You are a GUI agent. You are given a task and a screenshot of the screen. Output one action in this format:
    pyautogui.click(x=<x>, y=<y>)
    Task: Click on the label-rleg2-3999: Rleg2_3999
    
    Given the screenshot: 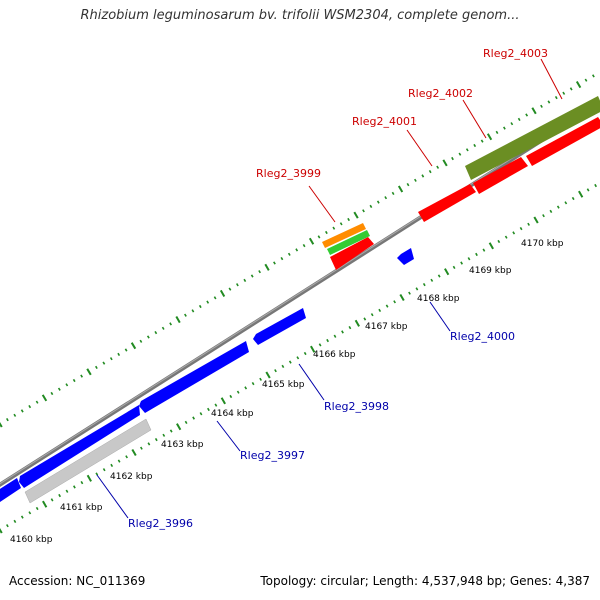 What is the action you would take?
    pyautogui.click(x=288, y=173)
    